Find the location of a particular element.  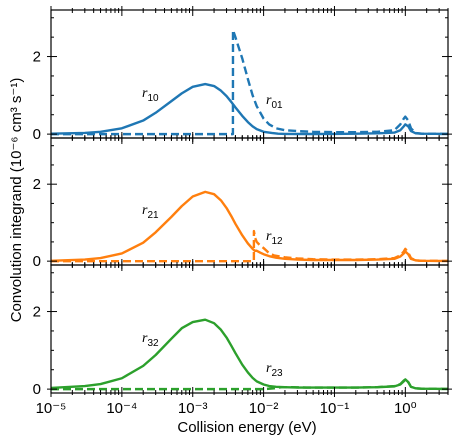

x-tick-label: 10⁻⁵ is located at coordinates (51, 408).